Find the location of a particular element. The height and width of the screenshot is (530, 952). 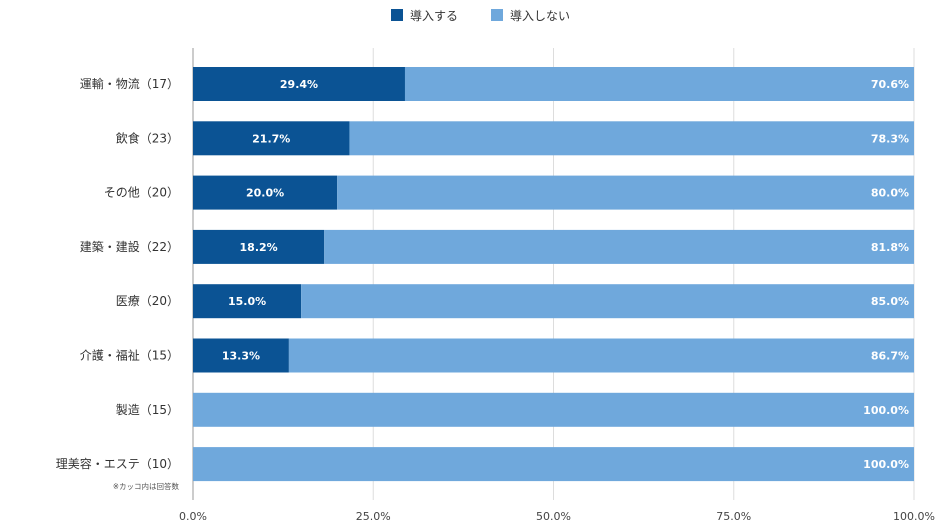

category-label: 飲食（23） is located at coordinates (147, 137).